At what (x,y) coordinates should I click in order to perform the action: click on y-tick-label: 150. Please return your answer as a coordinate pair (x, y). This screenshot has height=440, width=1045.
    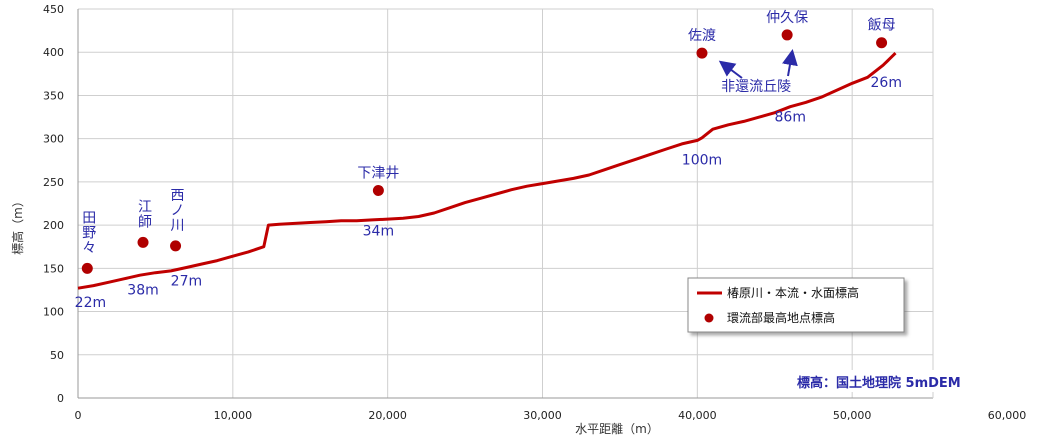
    Looking at the image, I should click on (53, 268).